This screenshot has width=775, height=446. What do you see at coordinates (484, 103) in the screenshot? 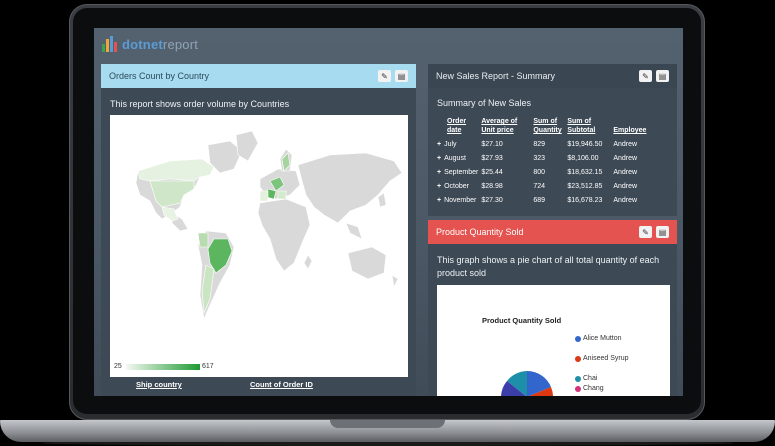
I see `summary-subtitle: Summary of New Sales` at bounding box center [484, 103].